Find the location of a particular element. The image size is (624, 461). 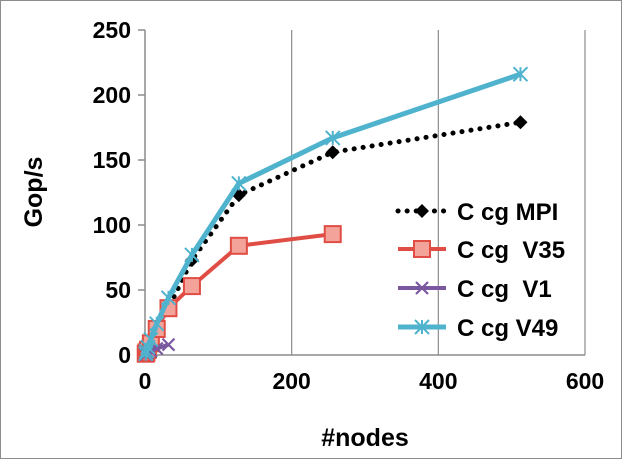

legend-item-3: C cg V49 is located at coordinates (478, 328).